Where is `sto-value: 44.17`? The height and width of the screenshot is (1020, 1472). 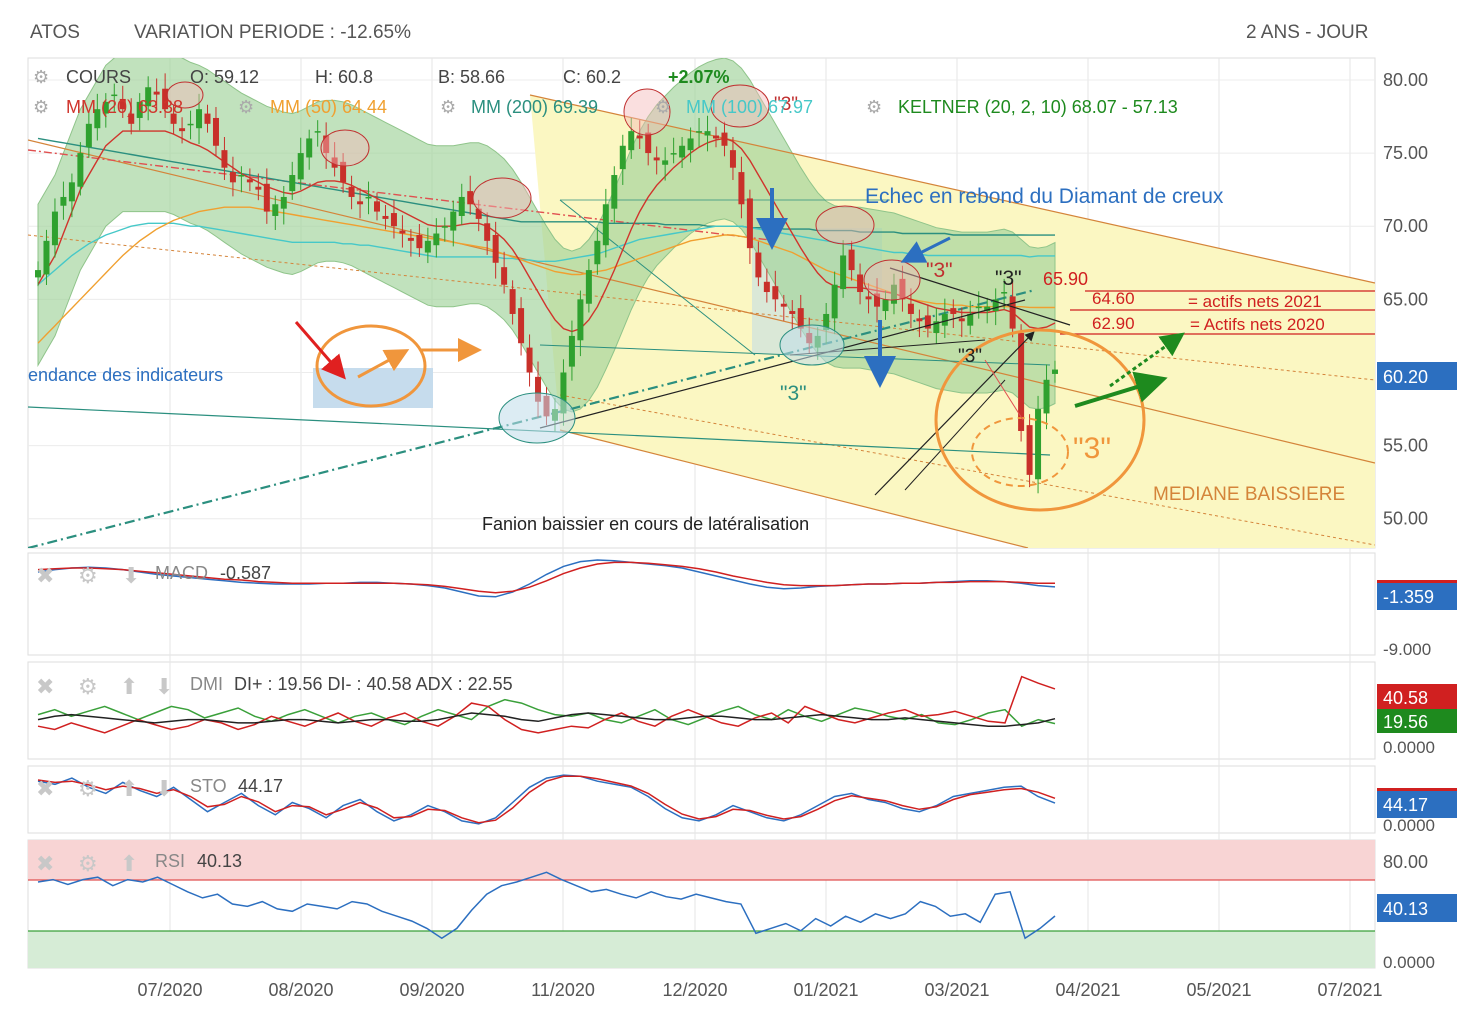
sto-value: 44.17 is located at coordinates (260, 786).